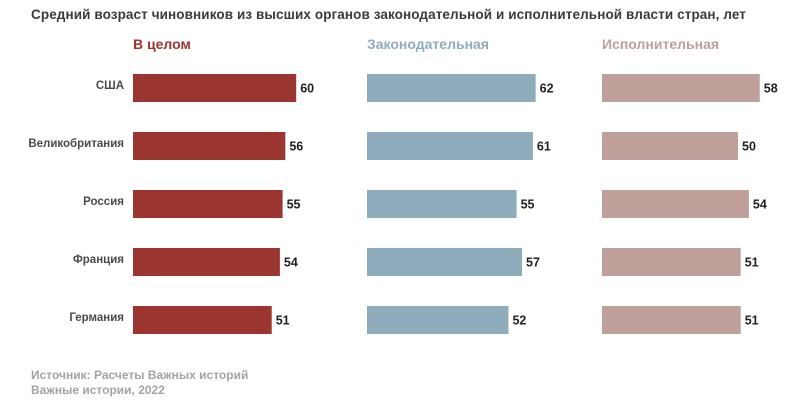 Image resolution: width=800 pixels, height=402 pixels. I want to click on value-label-legislative-1: 61, so click(544, 147).